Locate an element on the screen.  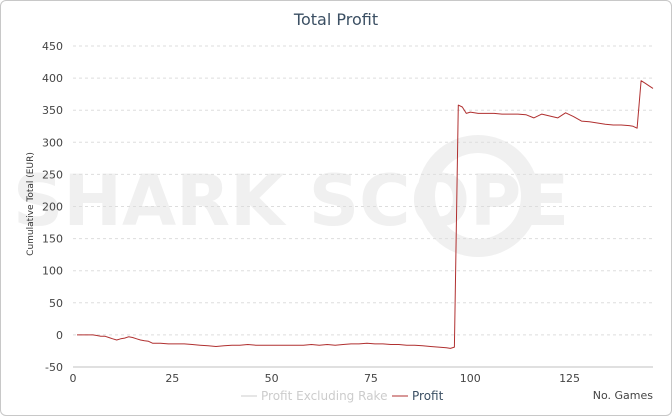
y-tick-label: 200 is located at coordinates (52, 207).